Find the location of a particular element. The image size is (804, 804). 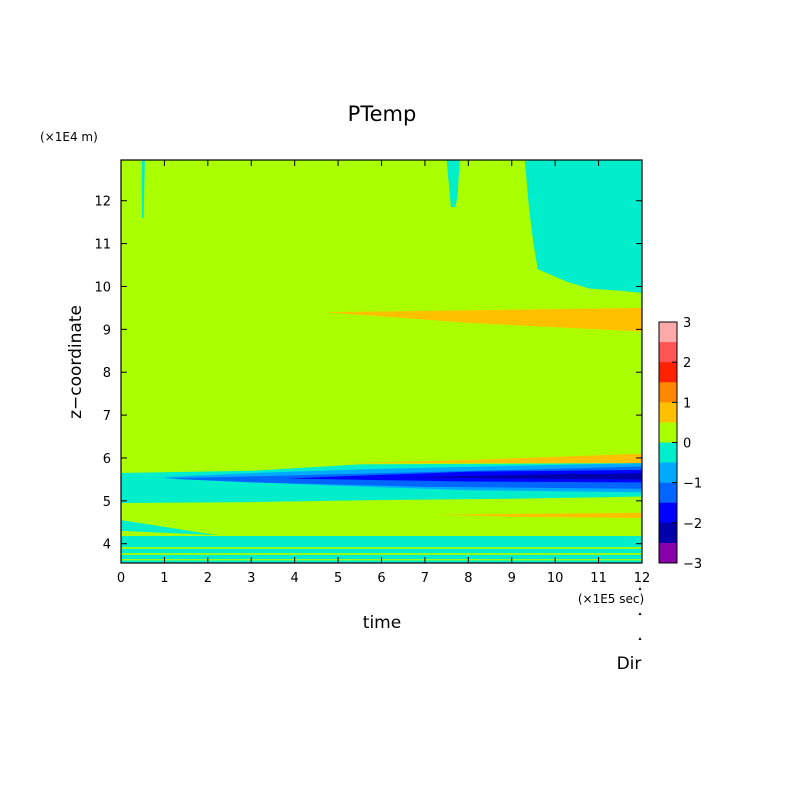

x-tick-label: 4 is located at coordinates (295, 578).